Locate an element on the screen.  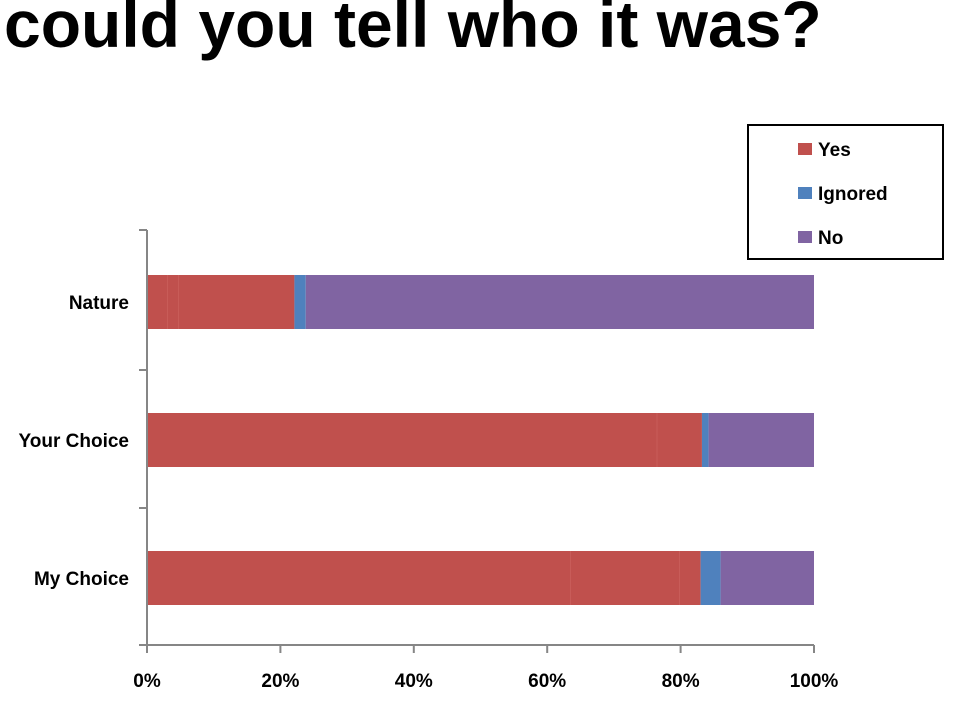
category-label-nature: Nature is located at coordinates (99, 303).